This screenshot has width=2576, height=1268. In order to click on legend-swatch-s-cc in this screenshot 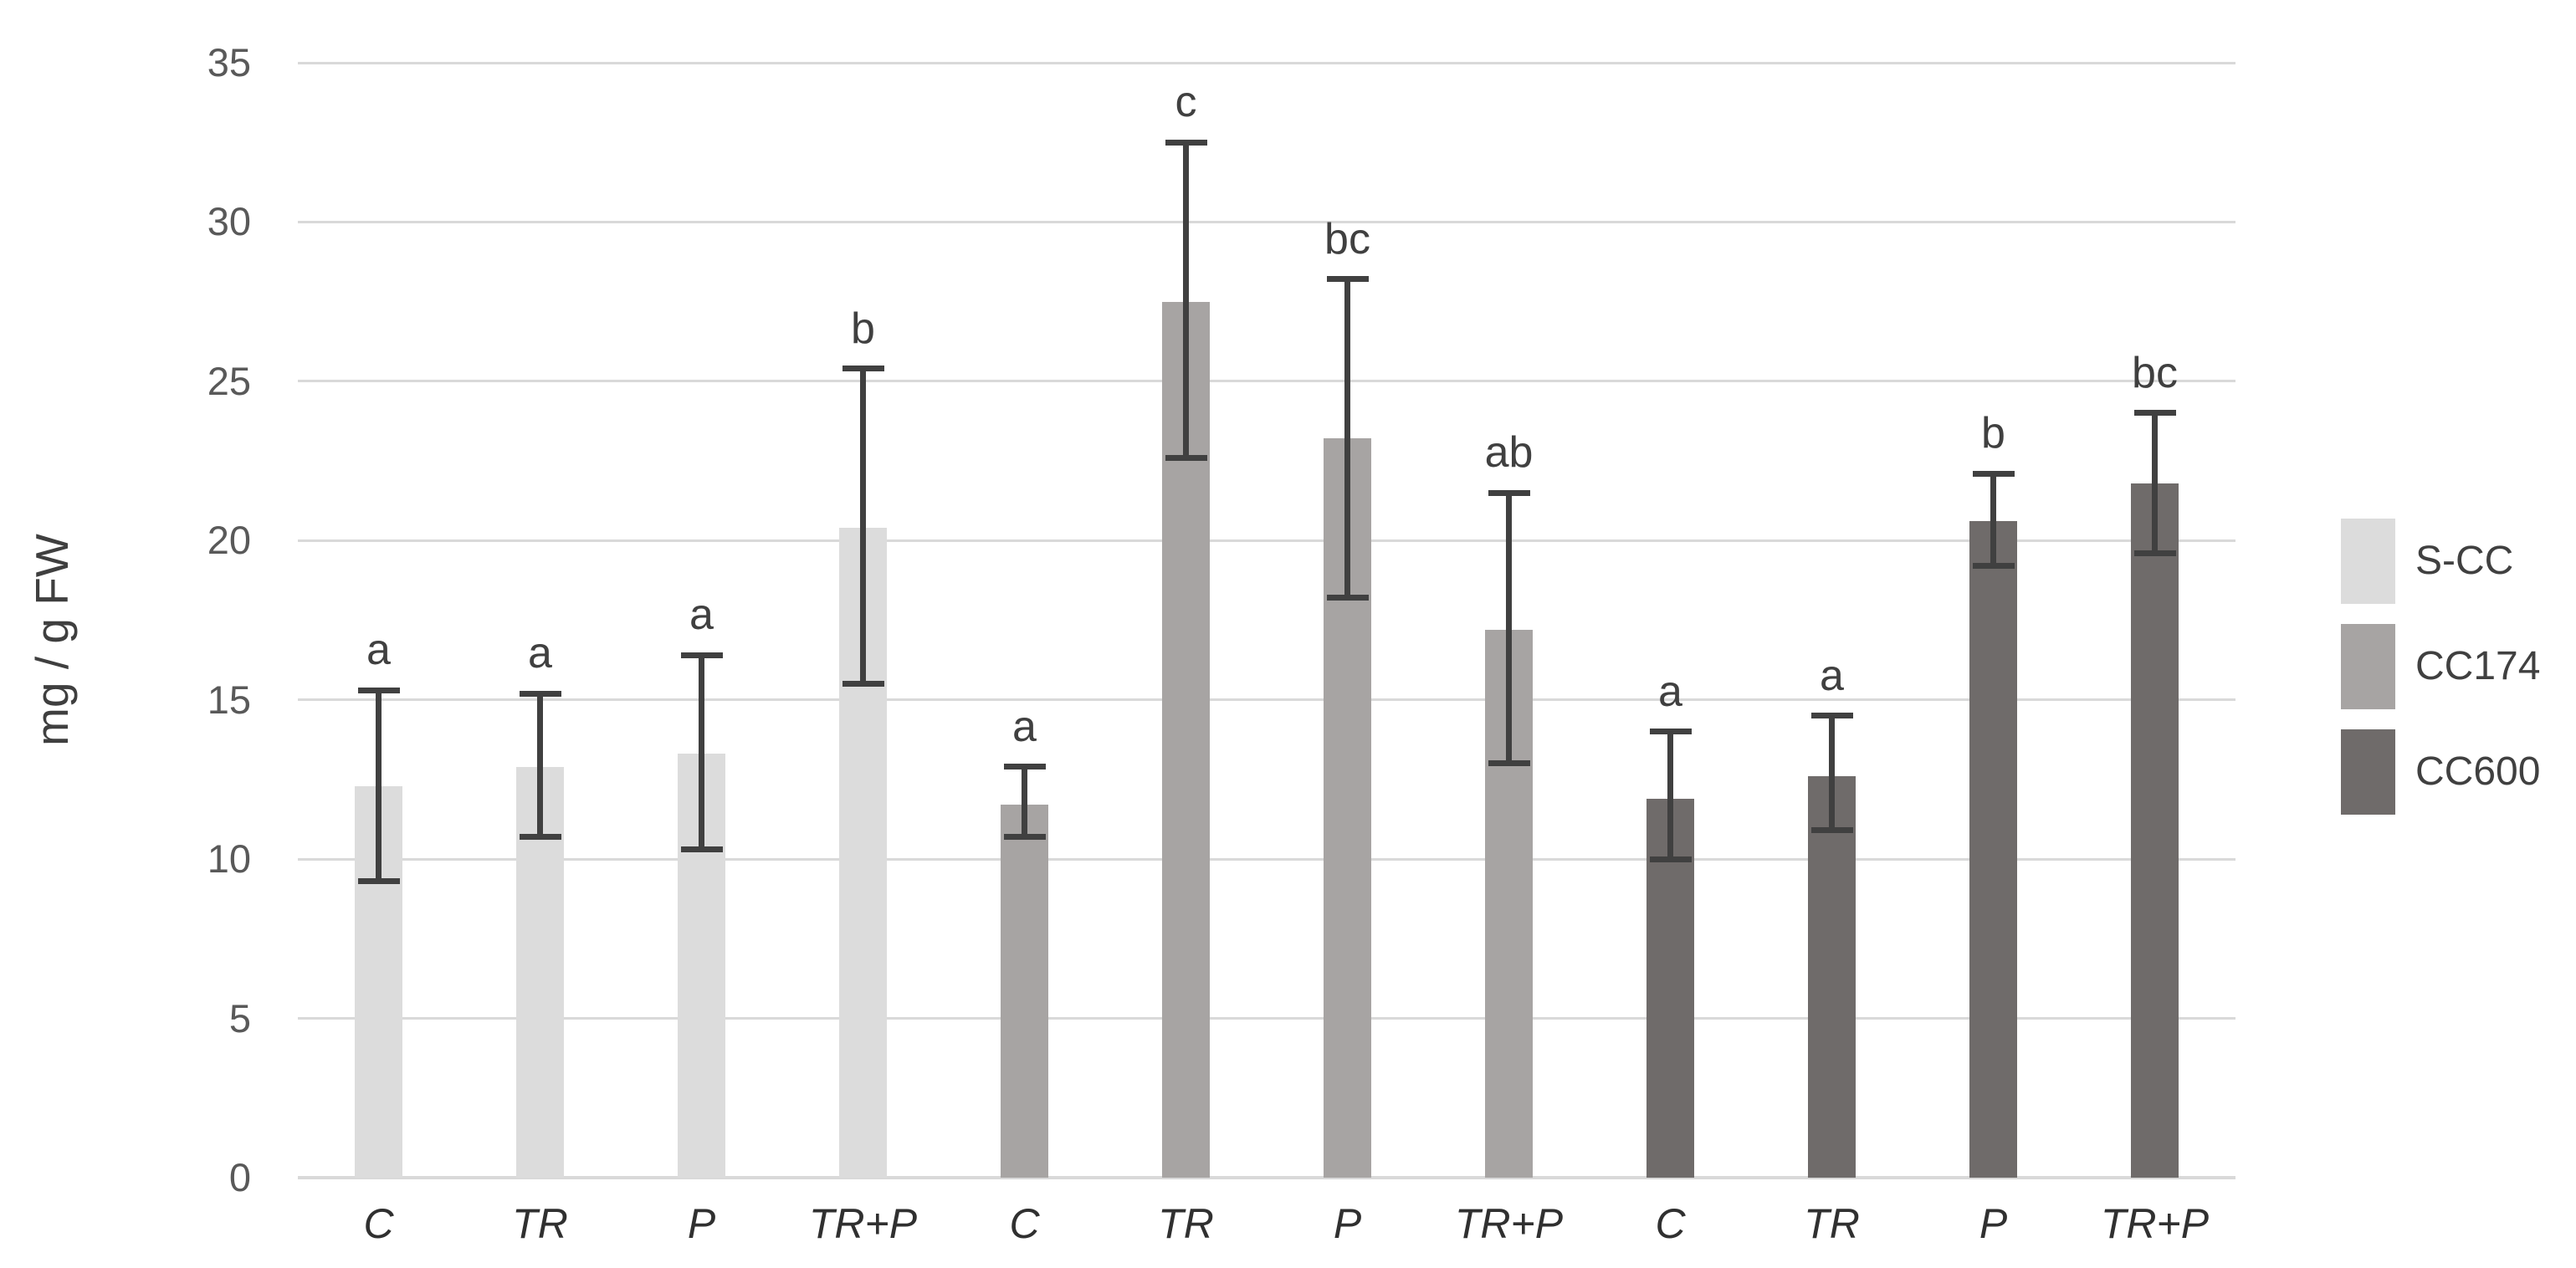, I will do `click(2368, 561)`.